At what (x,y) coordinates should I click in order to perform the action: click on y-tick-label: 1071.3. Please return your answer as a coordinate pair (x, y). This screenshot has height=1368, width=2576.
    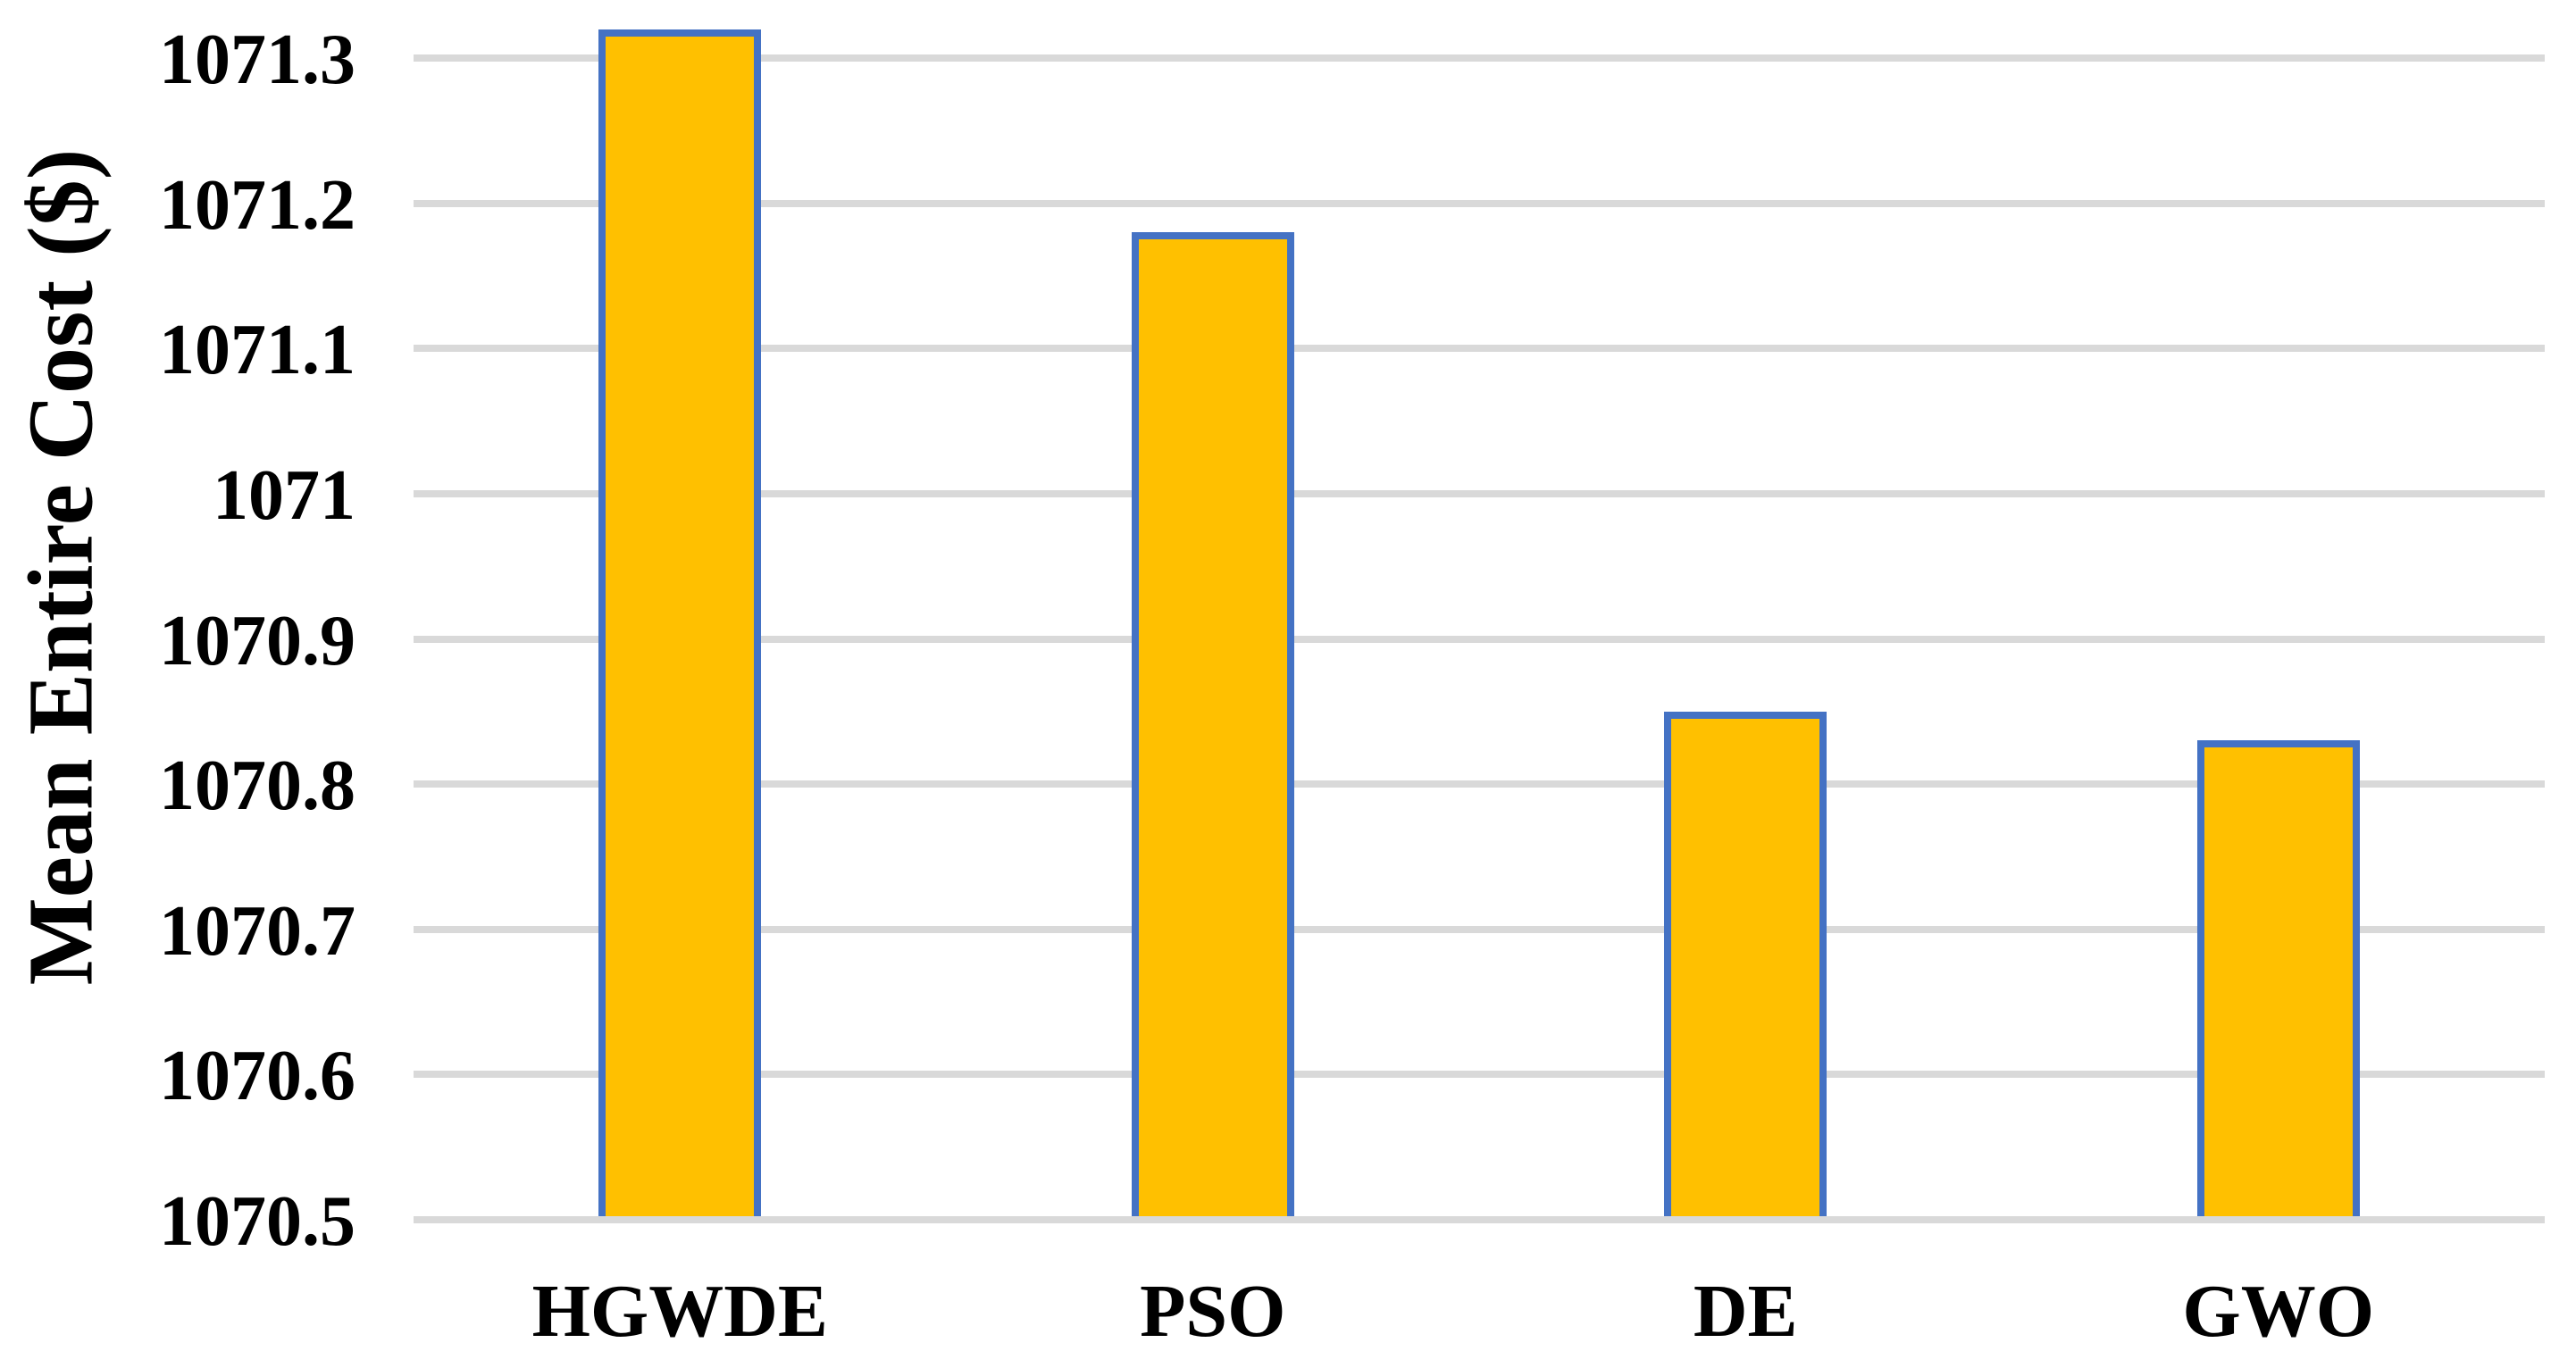
    Looking at the image, I should click on (257, 60).